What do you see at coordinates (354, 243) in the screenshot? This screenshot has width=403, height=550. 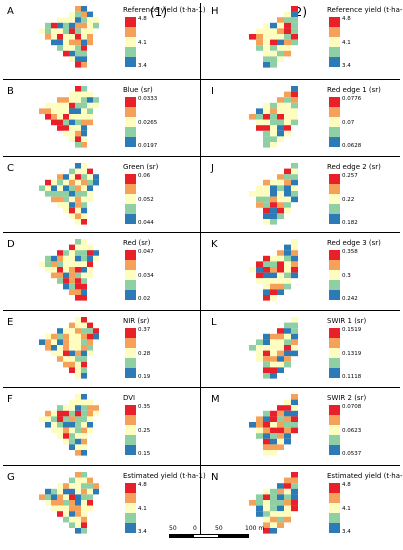 I see `legend-title: Red edge 3 (sr)` at bounding box center [354, 243].